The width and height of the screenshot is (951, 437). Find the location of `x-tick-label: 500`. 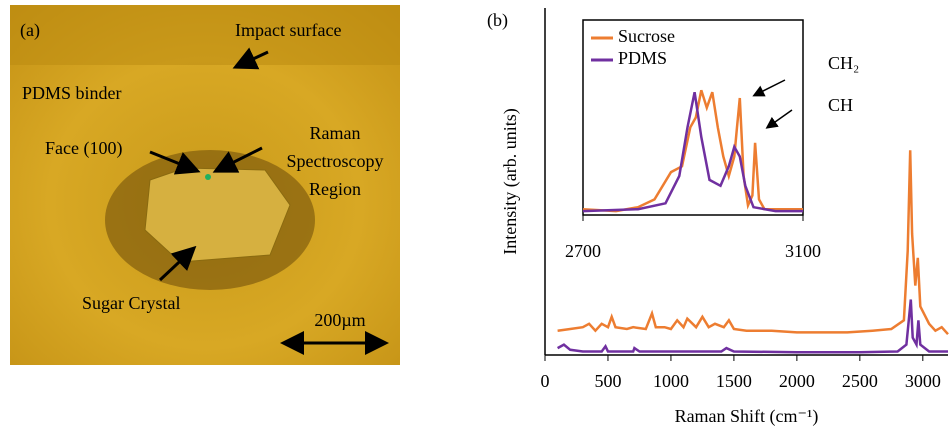

x-tick-label: 500 is located at coordinates (607, 381).